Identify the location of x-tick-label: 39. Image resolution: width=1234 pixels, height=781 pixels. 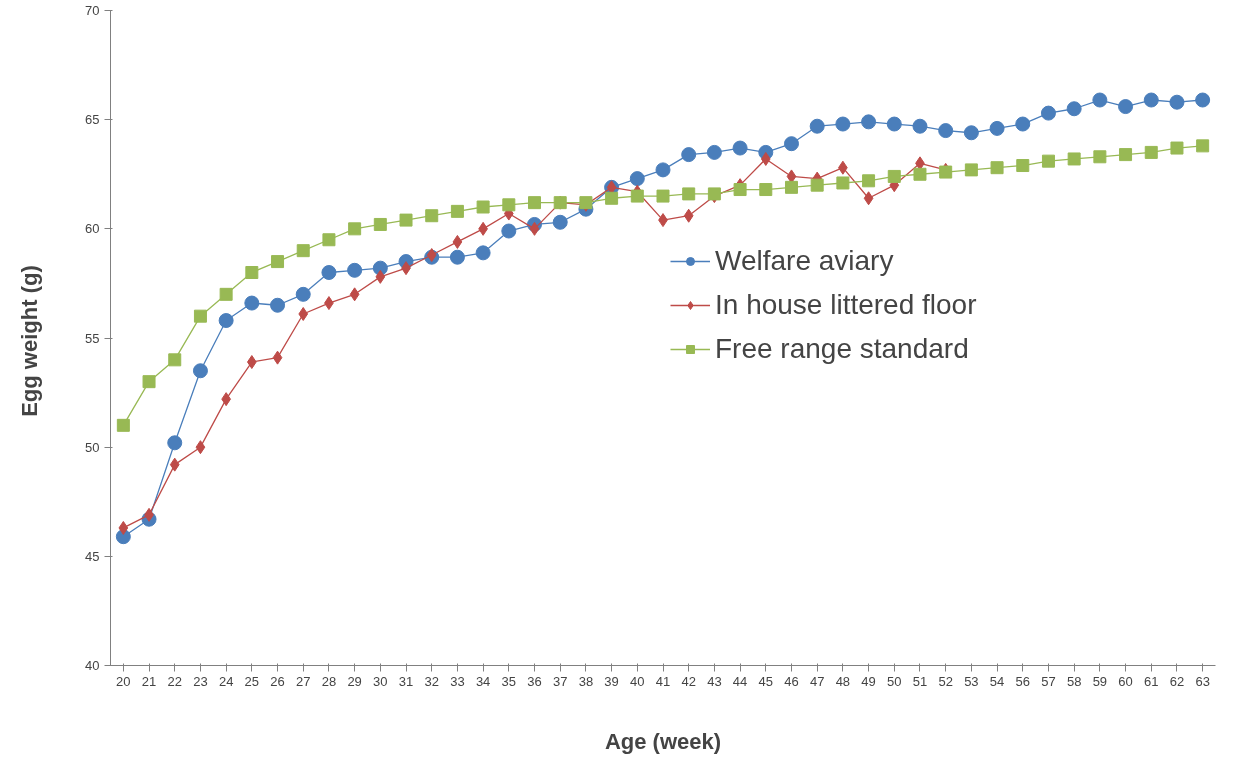
(611, 681).